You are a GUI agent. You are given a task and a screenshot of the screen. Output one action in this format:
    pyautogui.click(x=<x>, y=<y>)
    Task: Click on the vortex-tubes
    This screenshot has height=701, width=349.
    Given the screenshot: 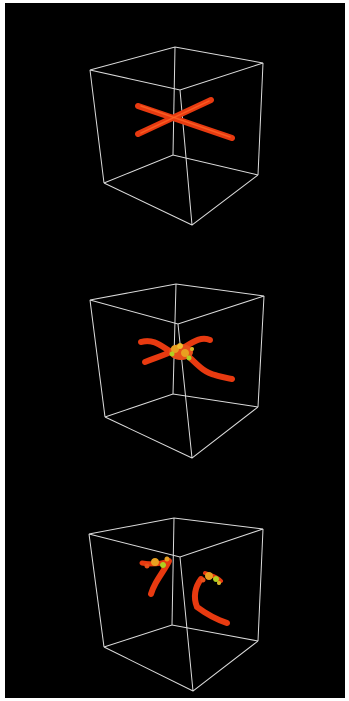 What is the action you would take?
    pyautogui.click(x=185, y=119)
    